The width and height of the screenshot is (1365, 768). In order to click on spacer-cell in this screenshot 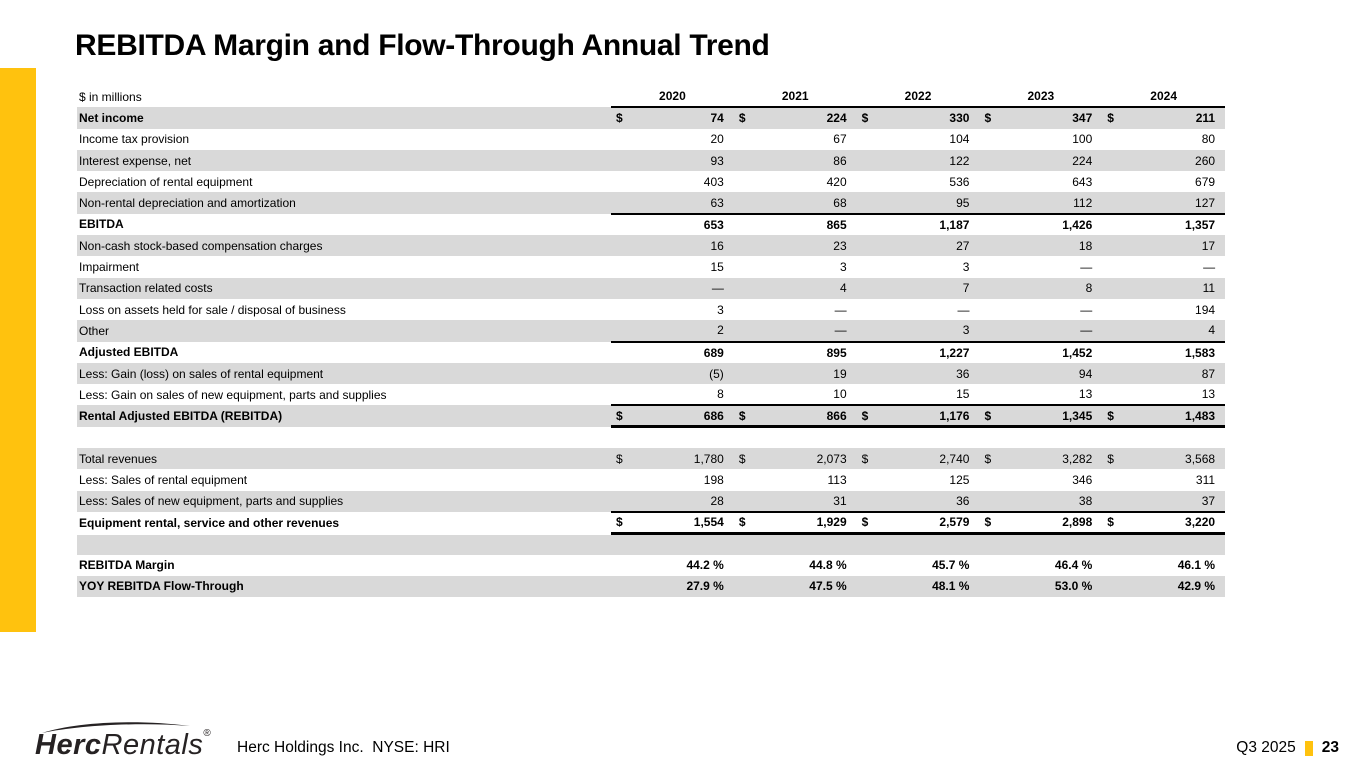, I will do `click(651, 437)`.